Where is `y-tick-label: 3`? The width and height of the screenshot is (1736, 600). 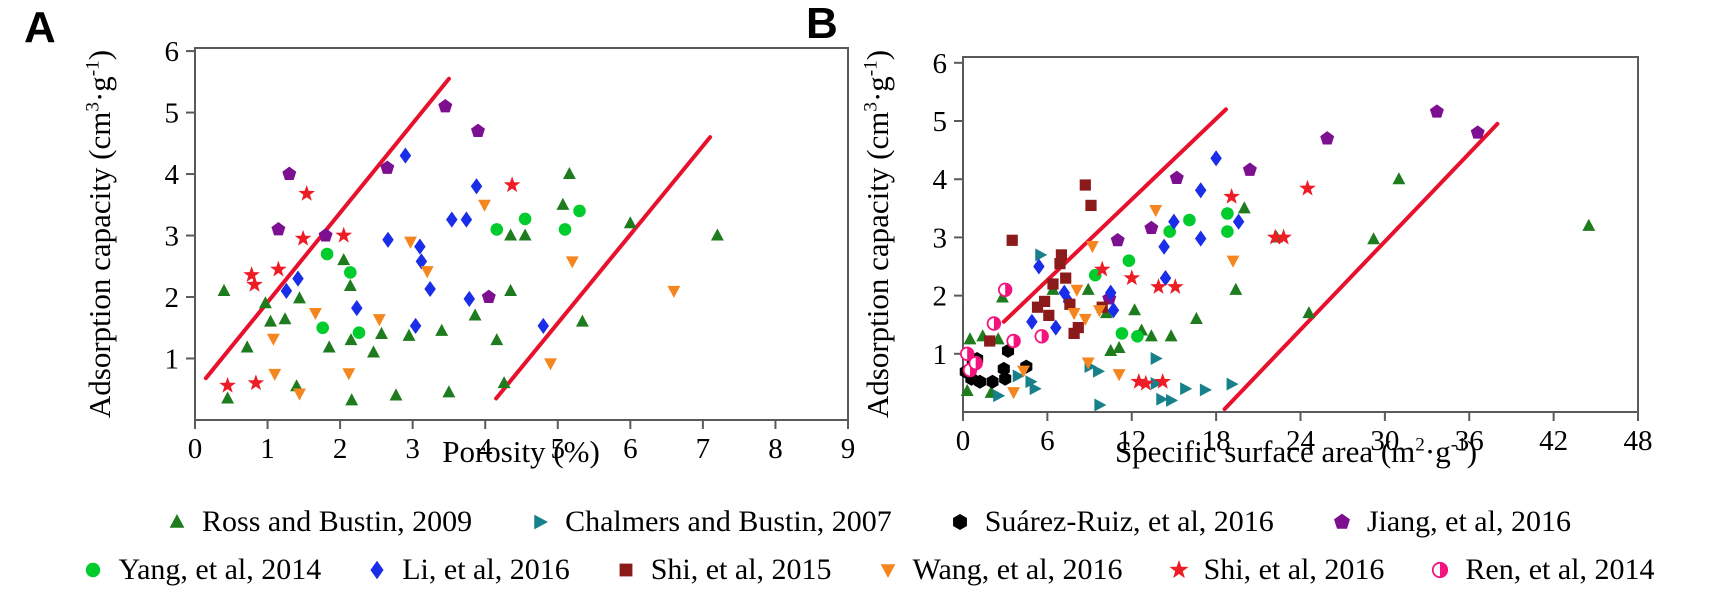
y-tick-label: 3 is located at coordinates (172, 237).